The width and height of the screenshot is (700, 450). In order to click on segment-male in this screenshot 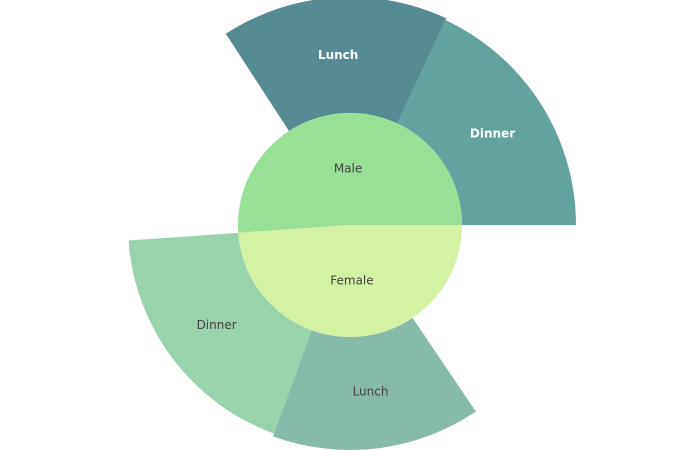, I will do `click(349, 172)`.